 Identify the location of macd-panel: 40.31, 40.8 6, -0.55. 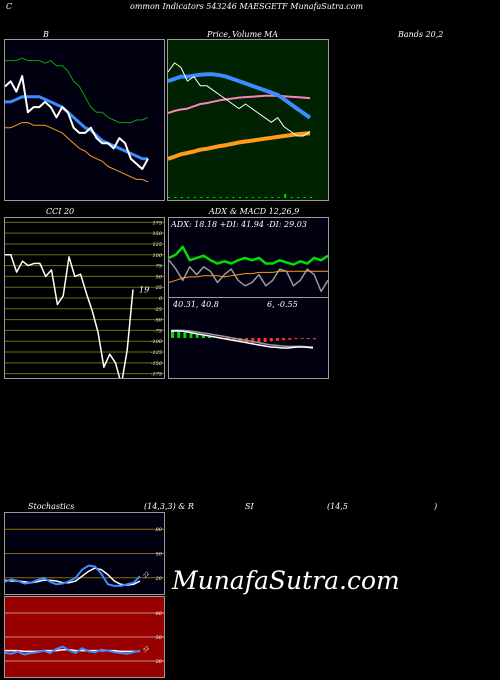
(248, 338).